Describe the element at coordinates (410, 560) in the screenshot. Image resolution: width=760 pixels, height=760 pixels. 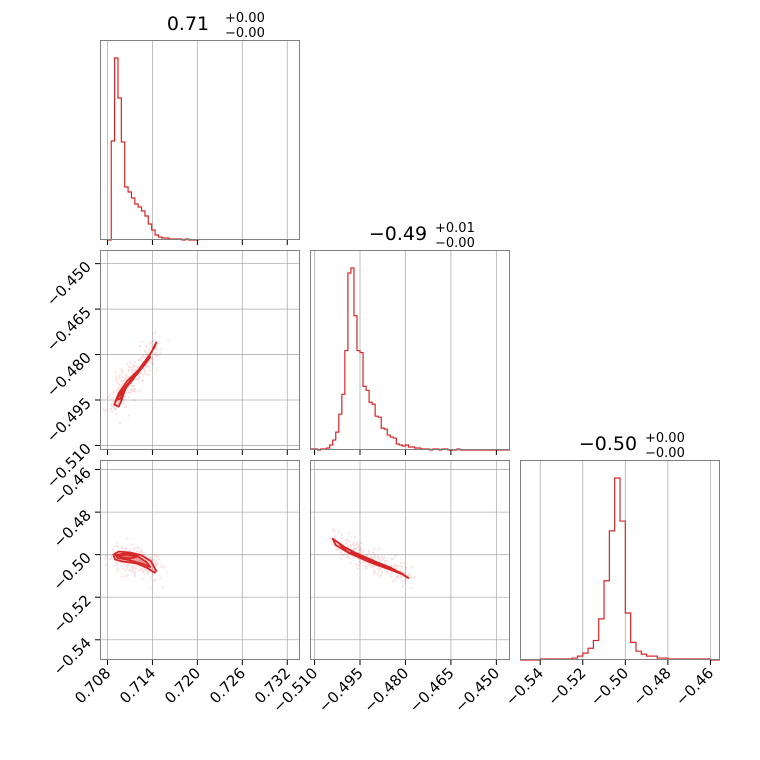
I see `panel-1-2-frame` at that location.